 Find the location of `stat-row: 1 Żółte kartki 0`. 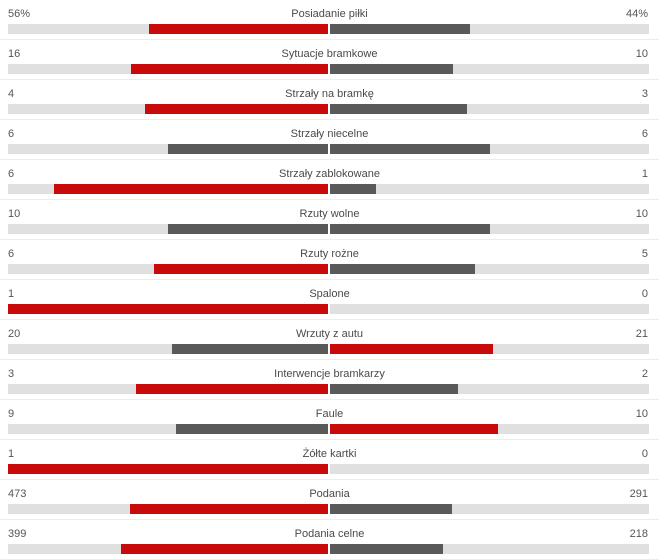

stat-row: 1 Żółte kartki 0 is located at coordinates (329, 460).